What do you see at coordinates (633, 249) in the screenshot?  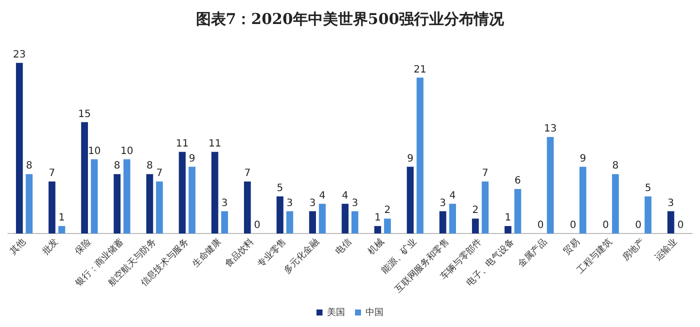 I see `x-tick-label: 房地产` at bounding box center [633, 249].